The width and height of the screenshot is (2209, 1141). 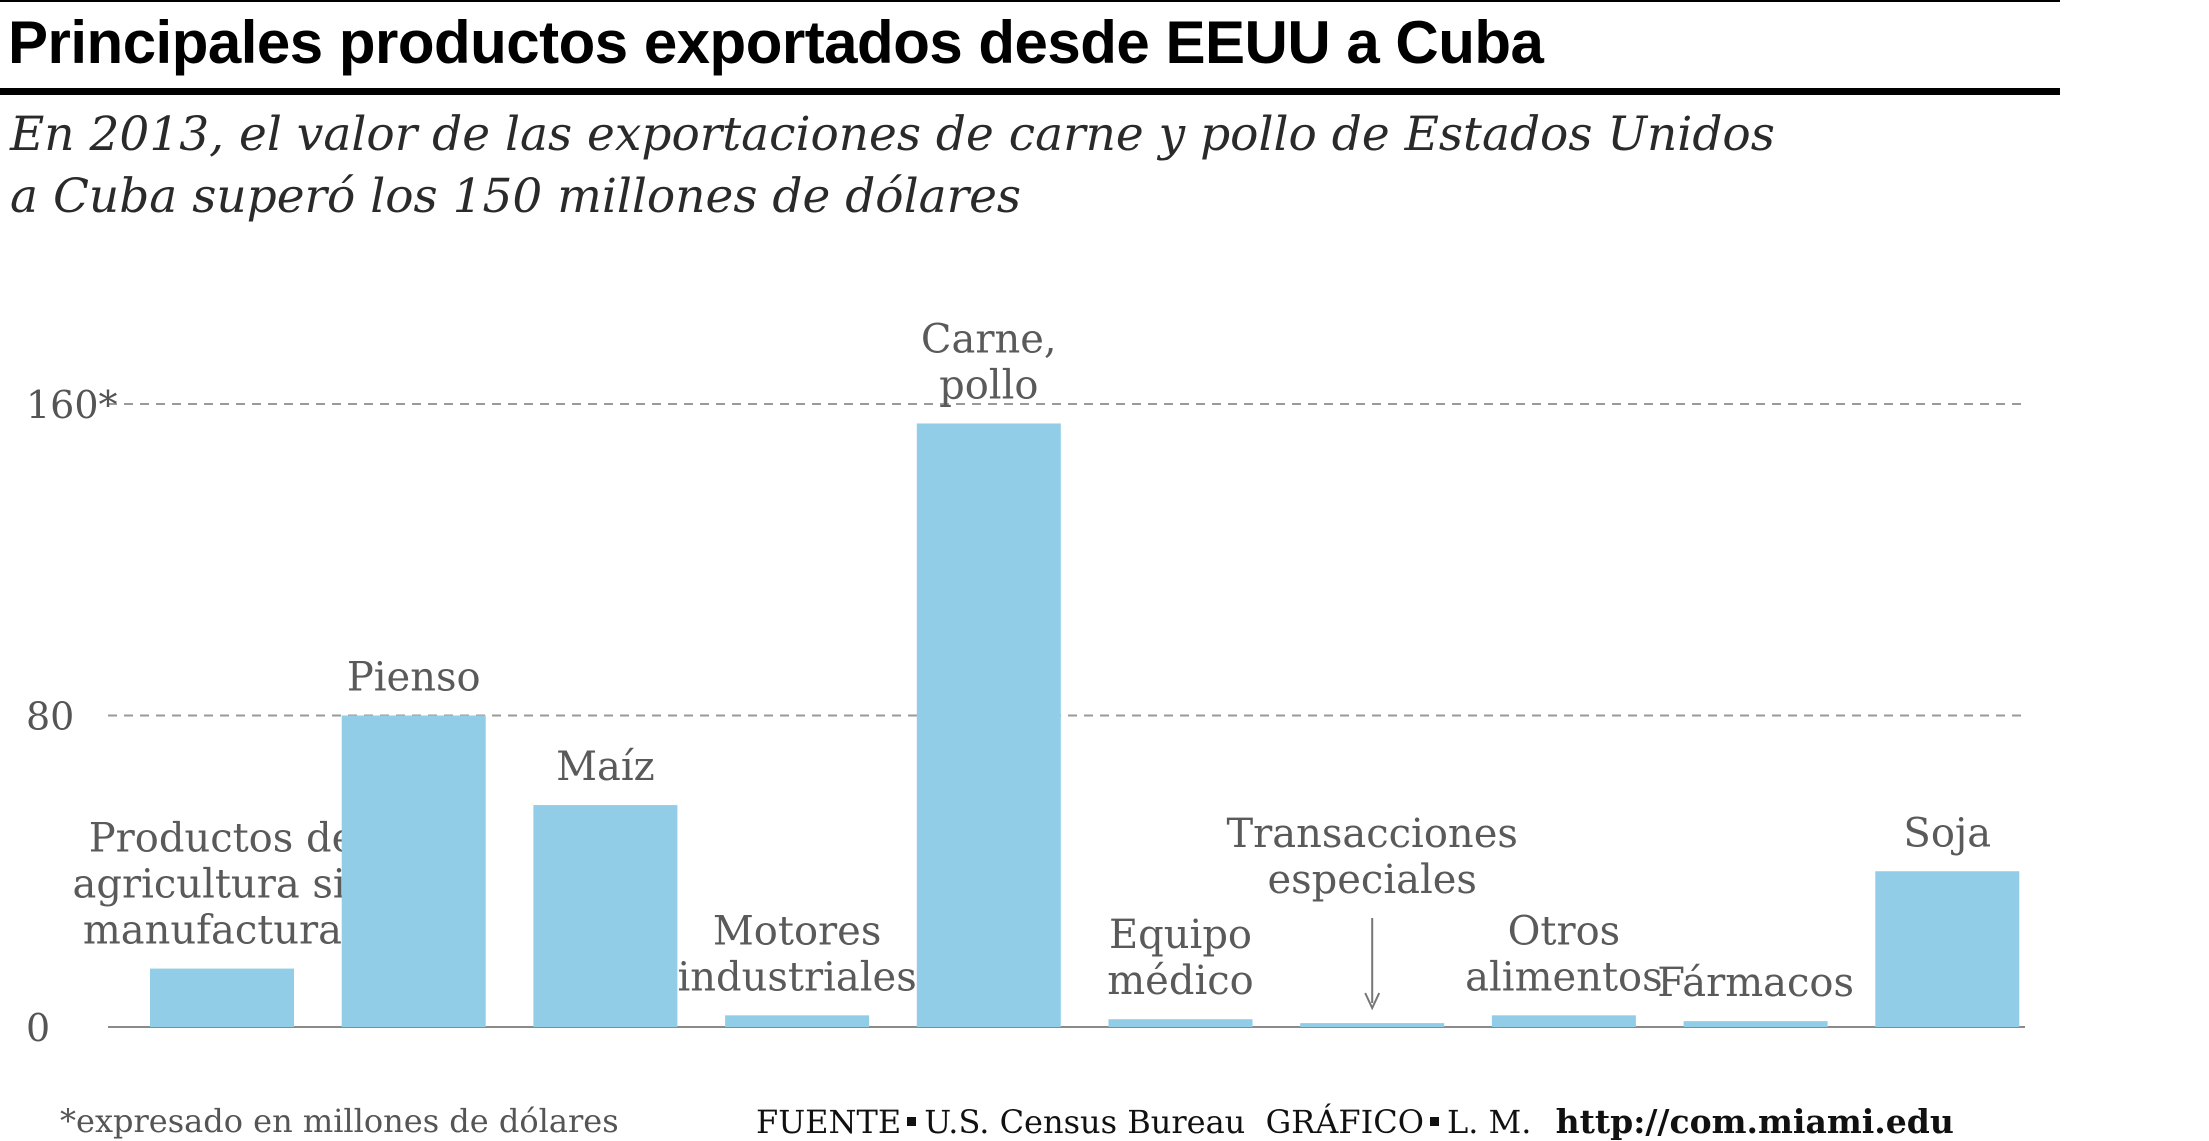 I want to click on graphic-value: L. M., so click(x=1489, y=1122).